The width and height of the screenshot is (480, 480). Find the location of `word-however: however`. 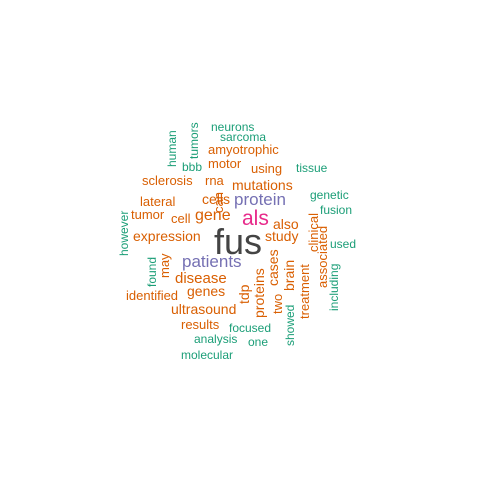

word-however: however is located at coordinates (124, 233).